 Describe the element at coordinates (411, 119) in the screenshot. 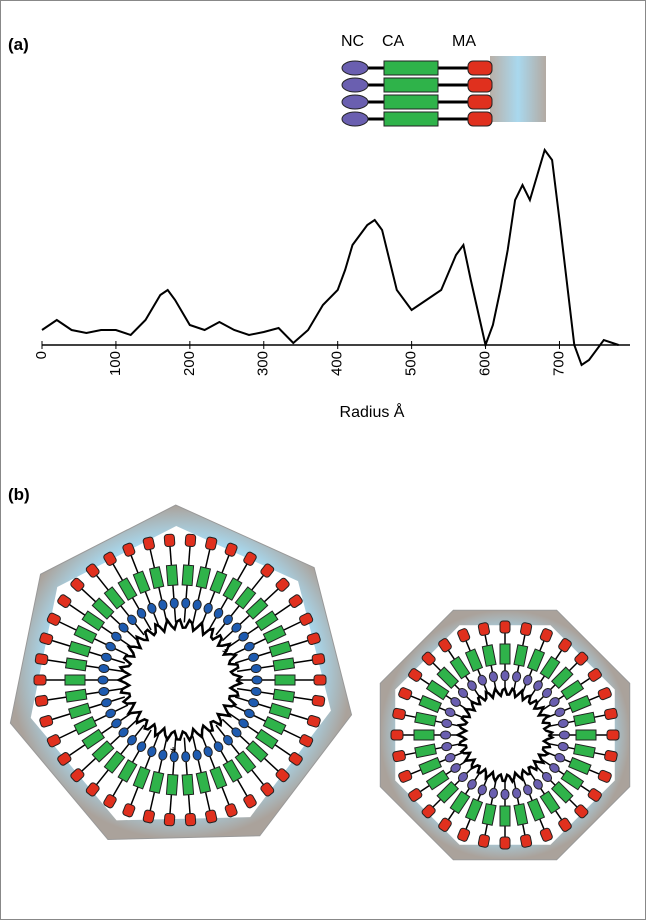

I see `ca-domain` at that location.